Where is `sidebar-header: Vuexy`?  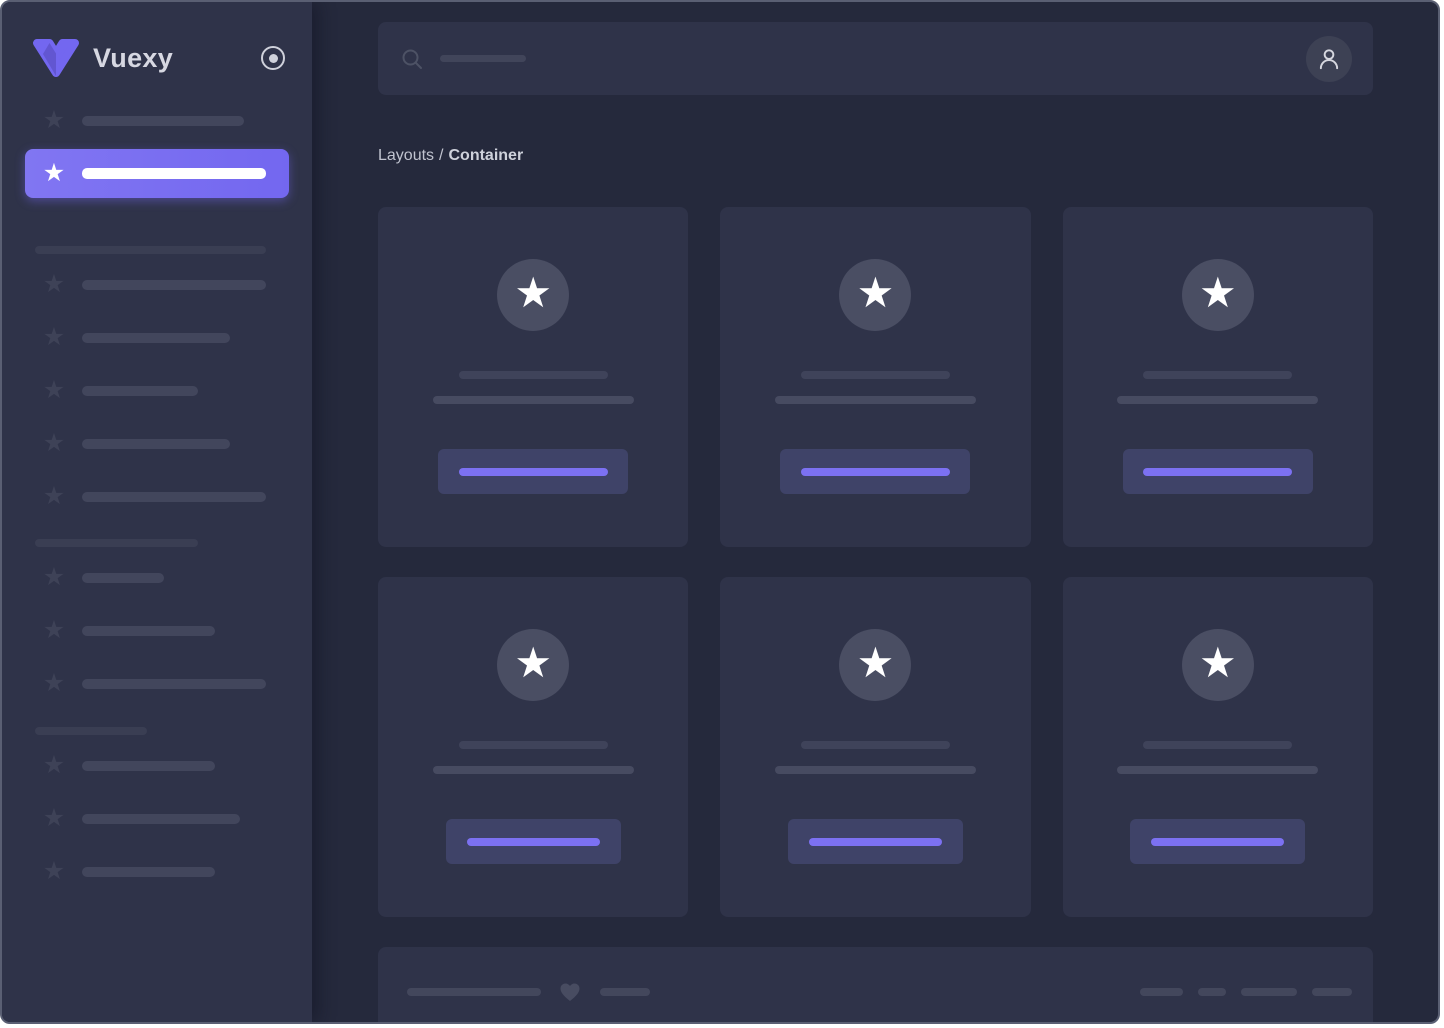
sidebar-header: Vuexy is located at coordinates (157, 40).